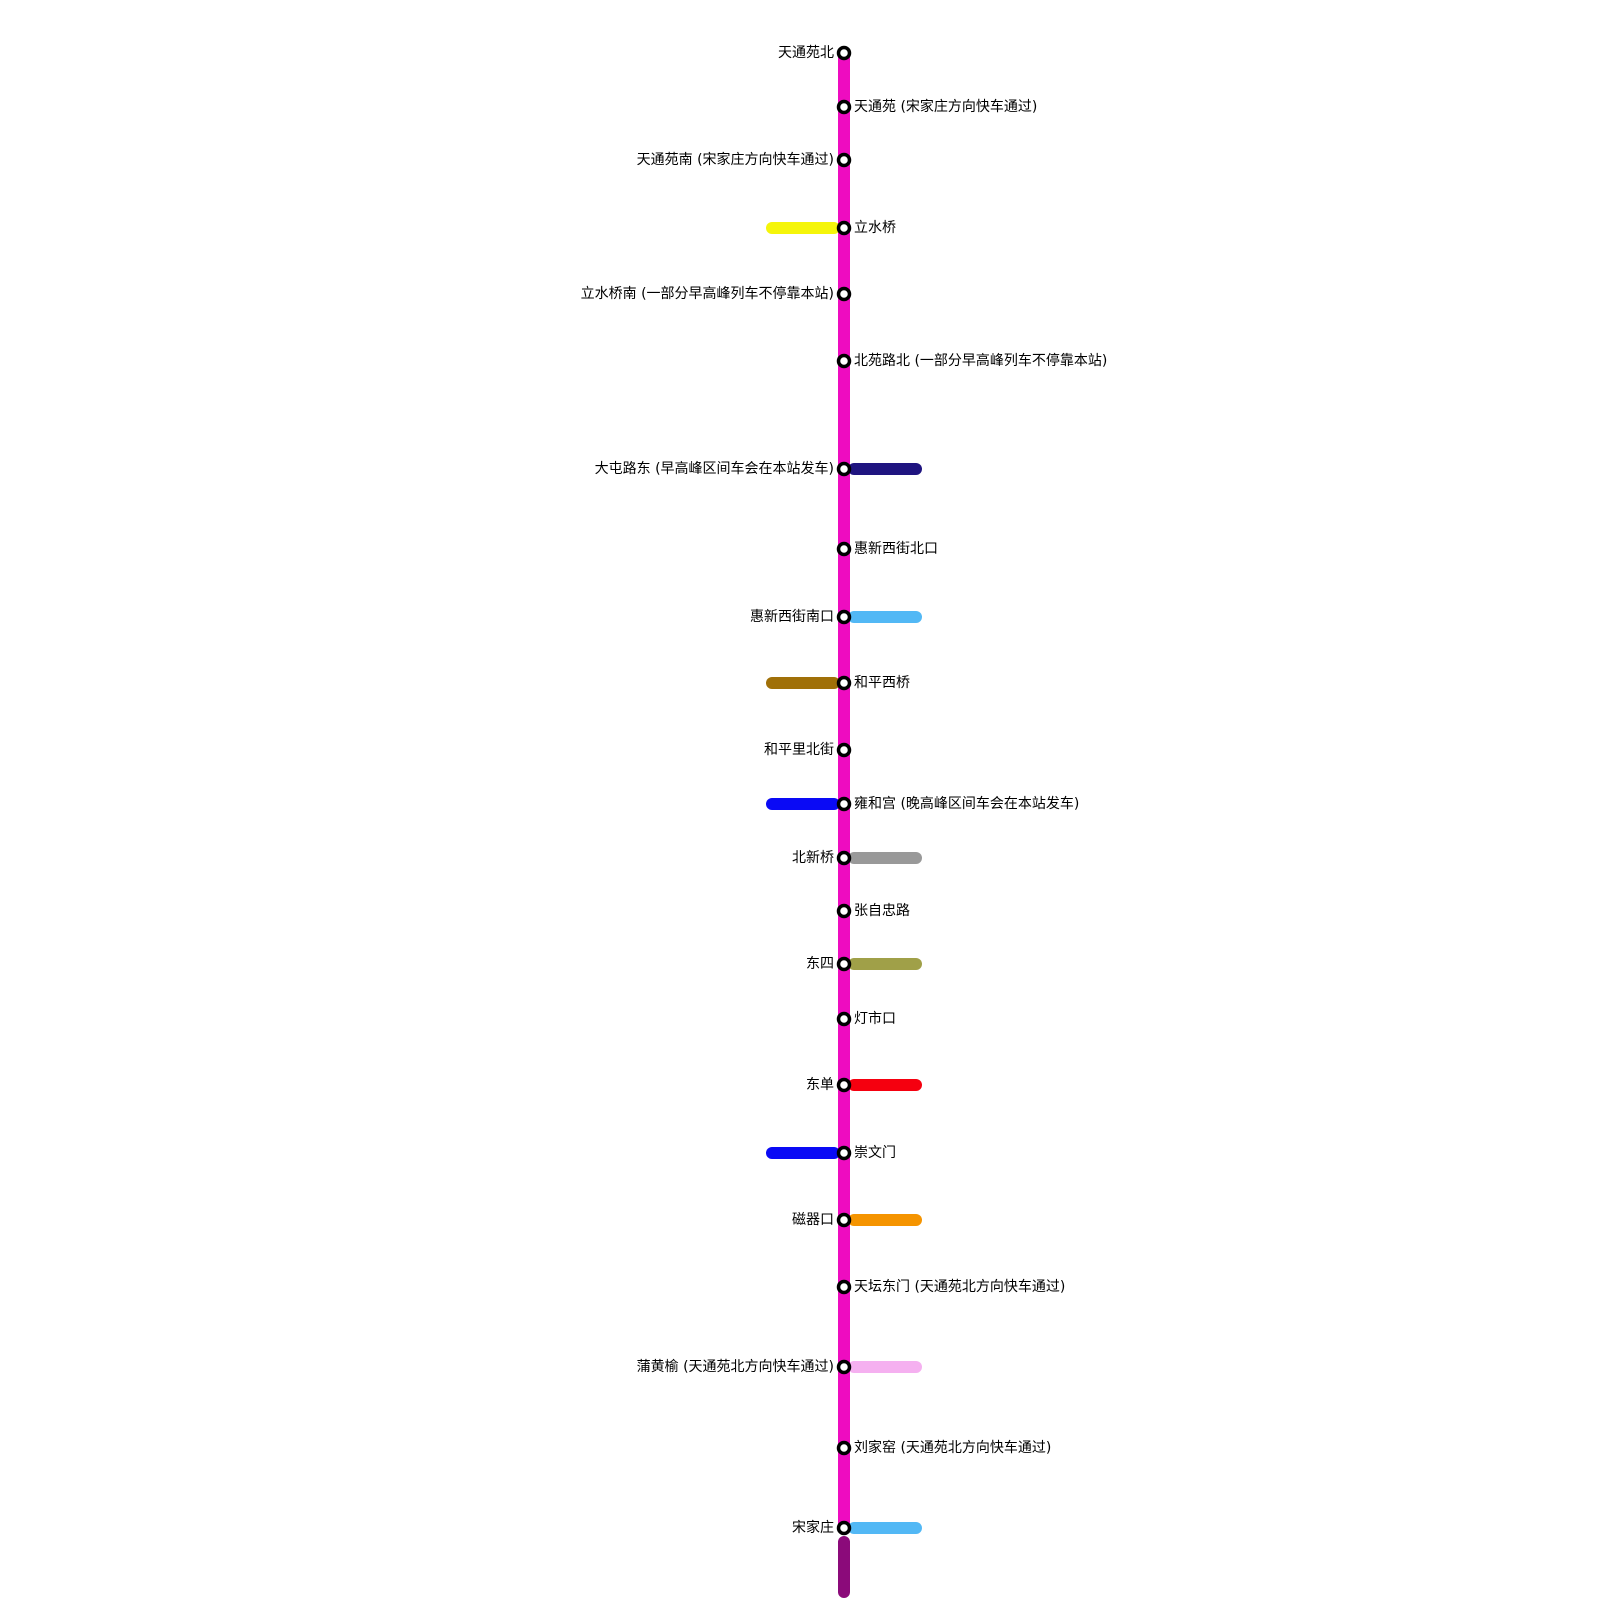 This screenshot has height=1600, width=1600. What do you see at coordinates (882, 683) in the screenshot?
I see `station-label: 和平西桥` at bounding box center [882, 683].